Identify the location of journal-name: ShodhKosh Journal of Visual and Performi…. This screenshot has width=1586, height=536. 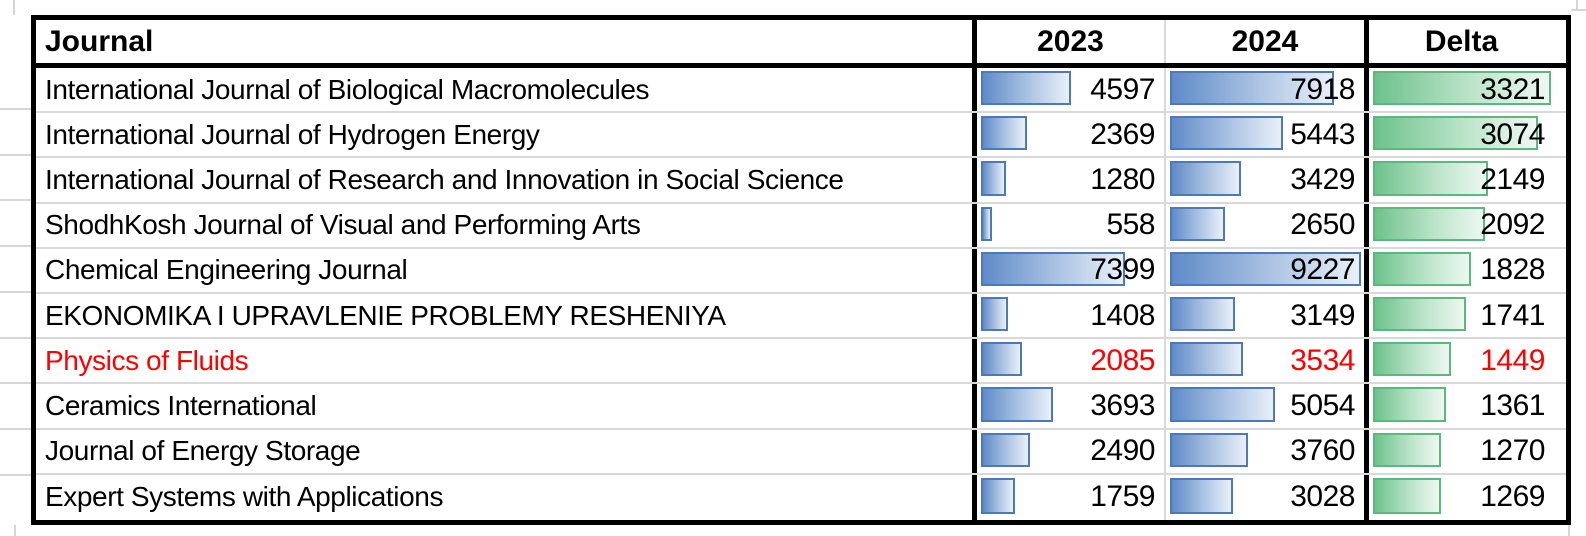
(343, 225).